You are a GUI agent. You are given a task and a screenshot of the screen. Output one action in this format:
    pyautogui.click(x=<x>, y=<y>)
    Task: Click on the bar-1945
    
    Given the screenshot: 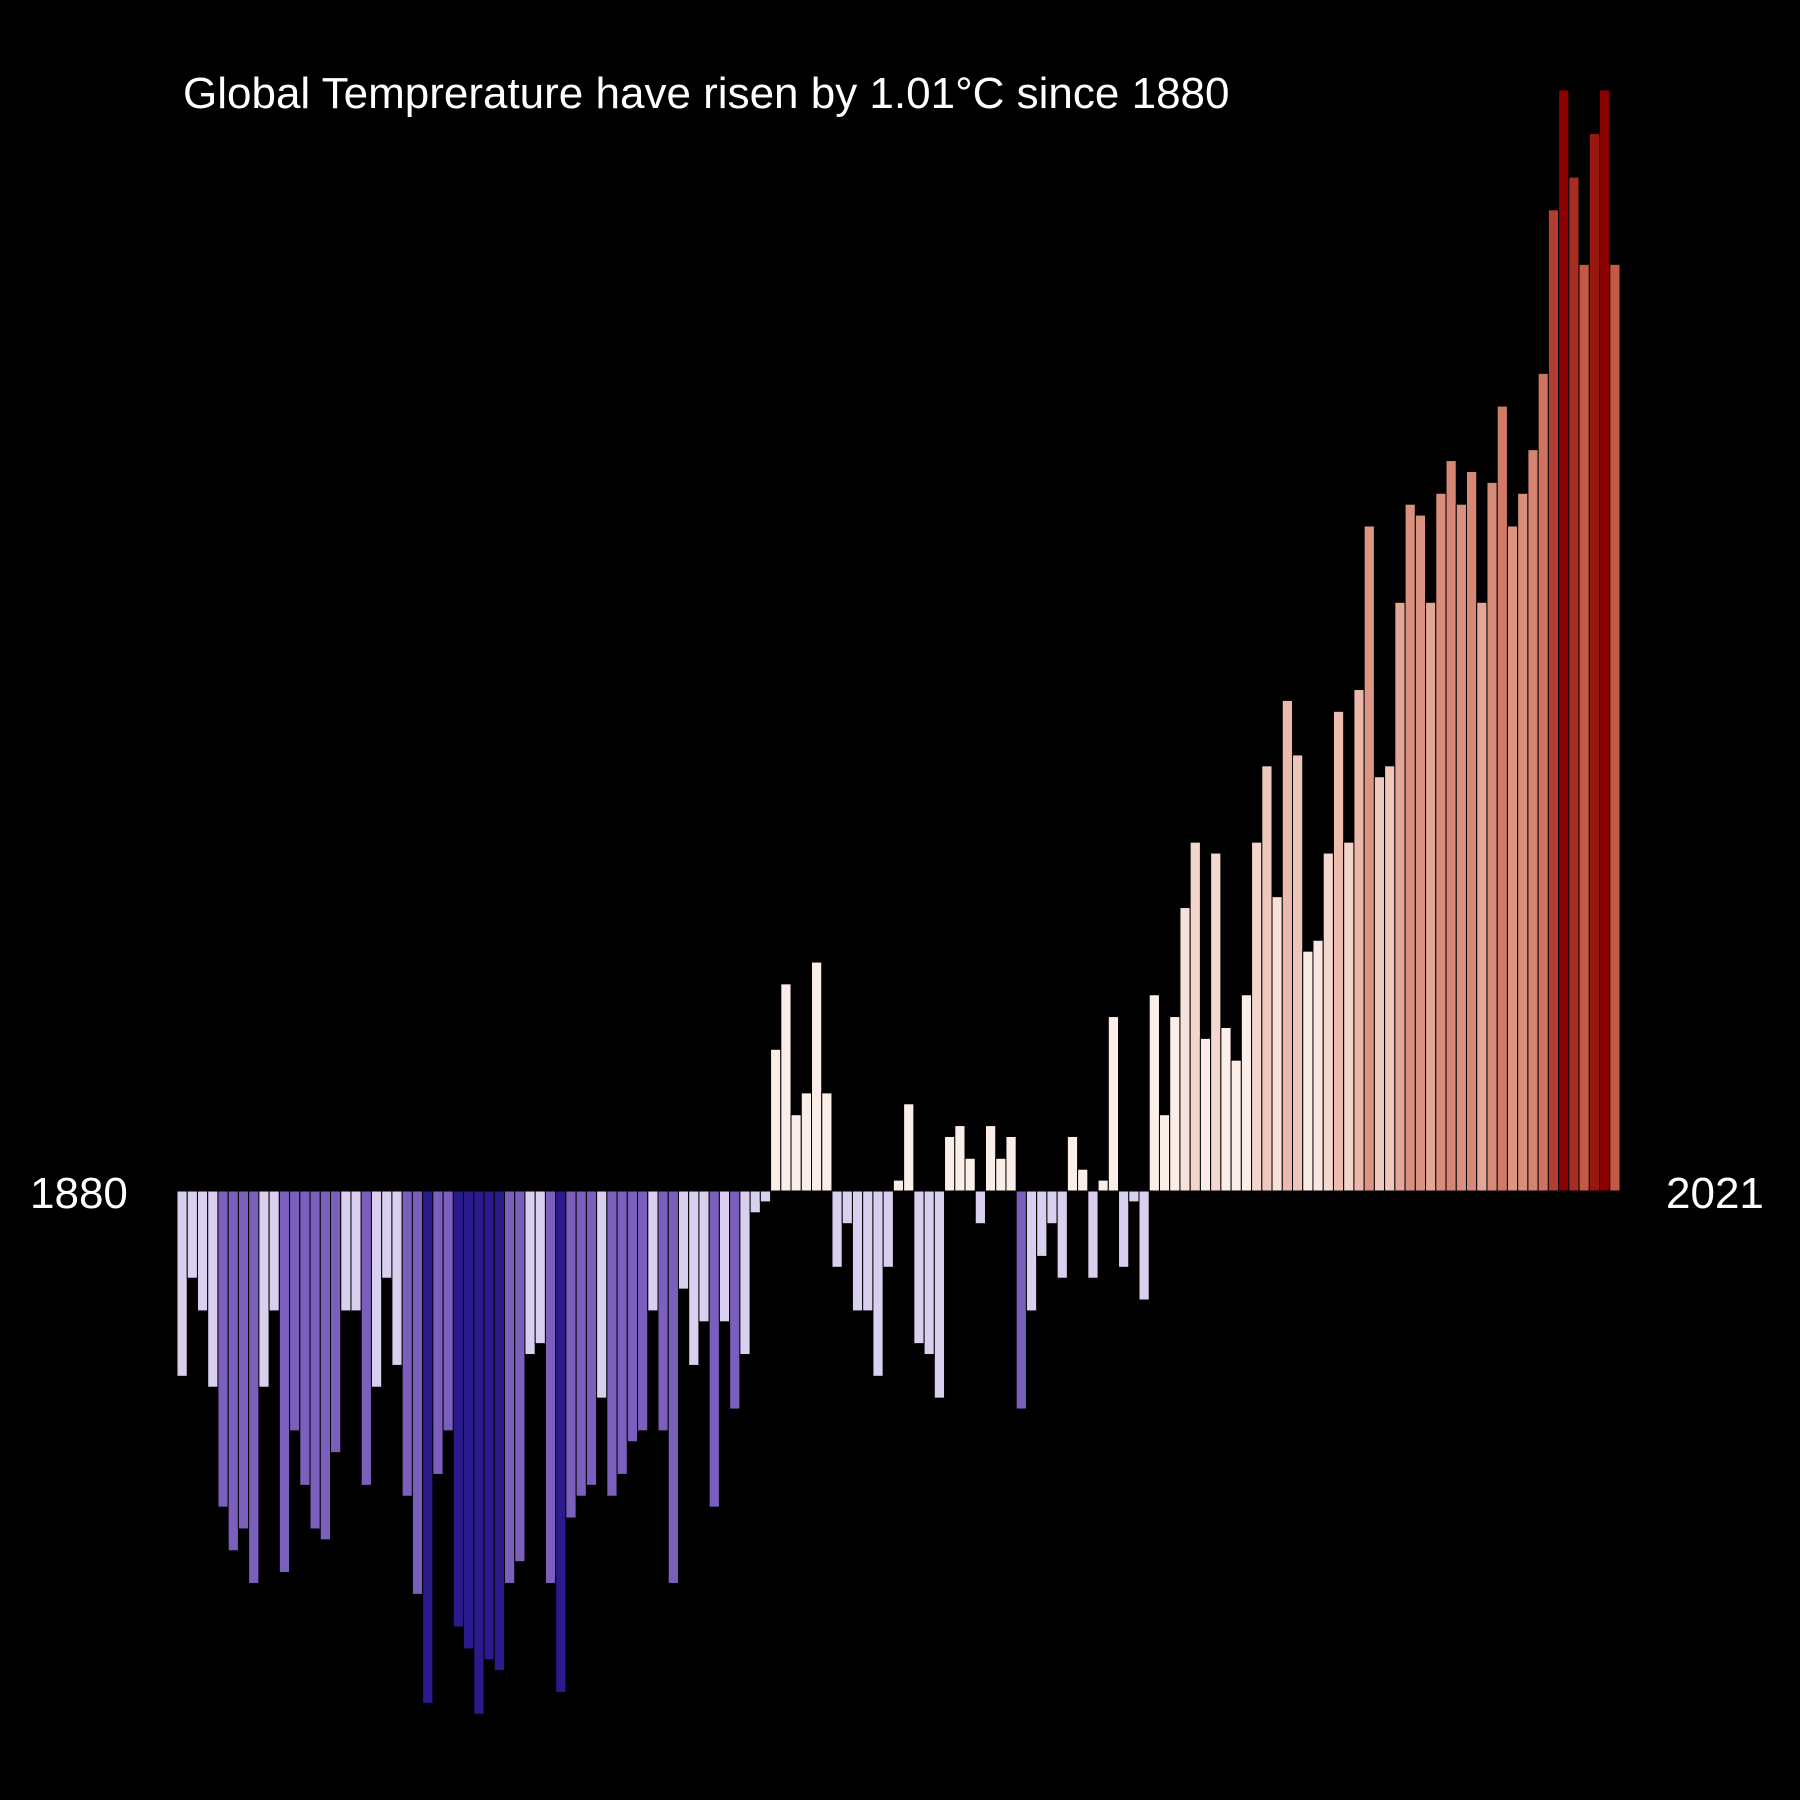 What is the action you would take?
    pyautogui.click(x=847, y=1207)
    